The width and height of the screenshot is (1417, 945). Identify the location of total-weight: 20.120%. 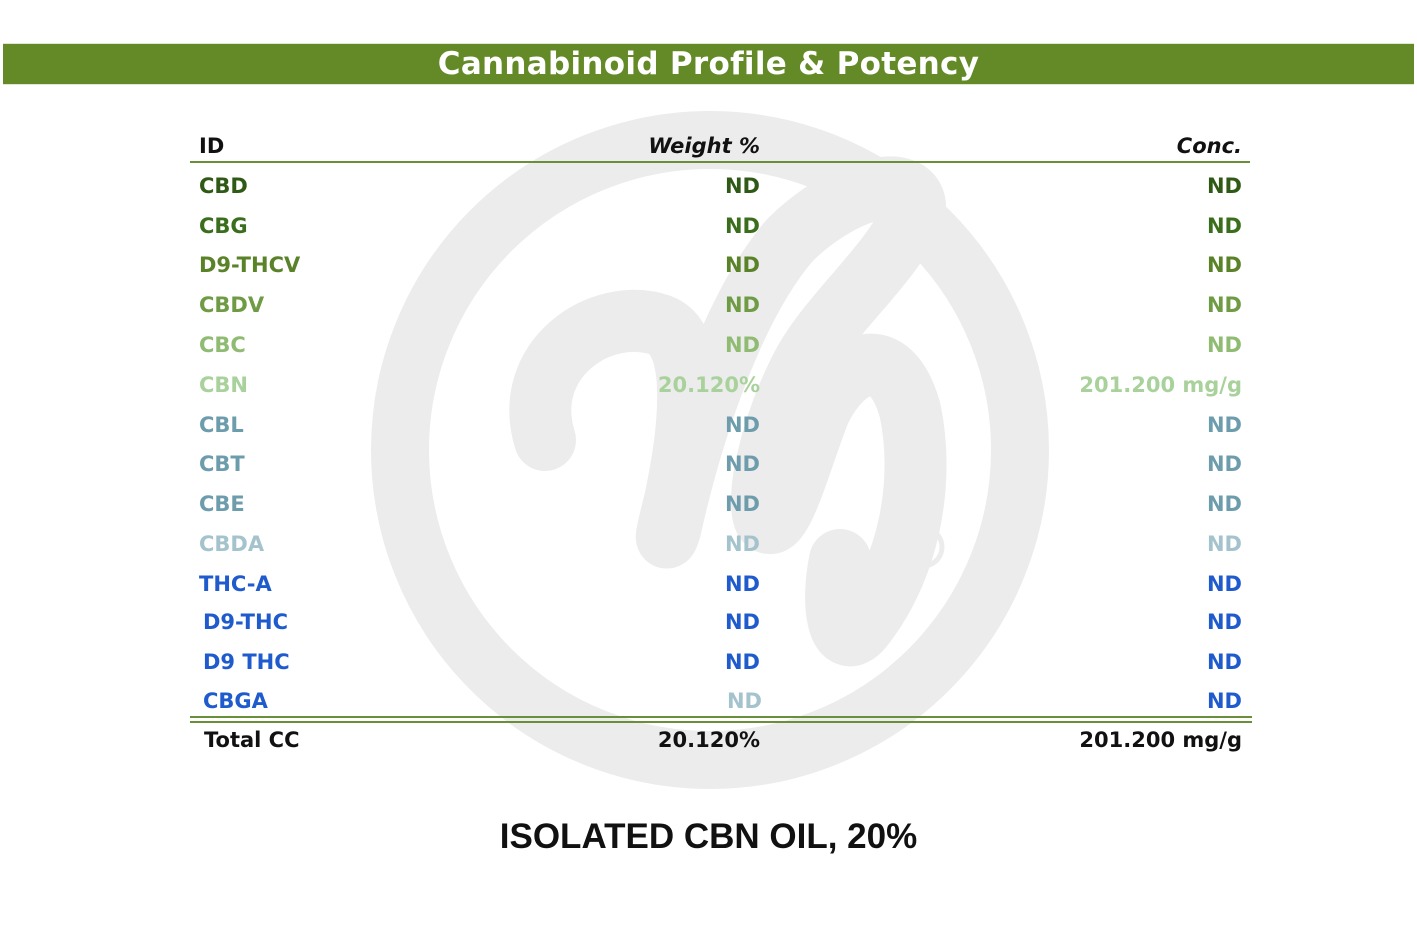
(708, 740).